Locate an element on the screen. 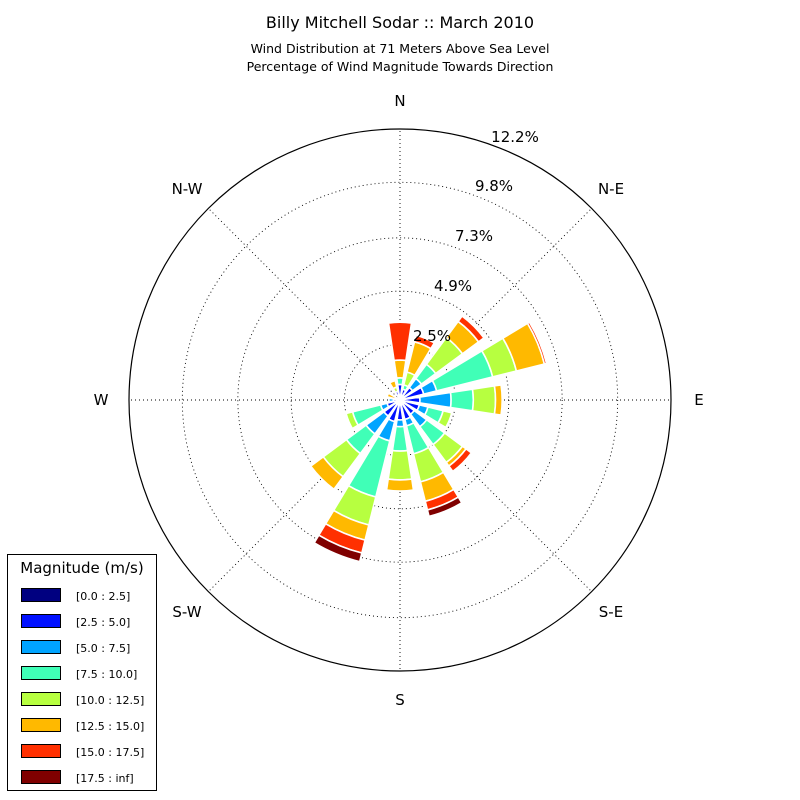 Image resolution: width=800 pixels, height=800 pixels. radial-tick-label: 7.3% is located at coordinates (474, 236).